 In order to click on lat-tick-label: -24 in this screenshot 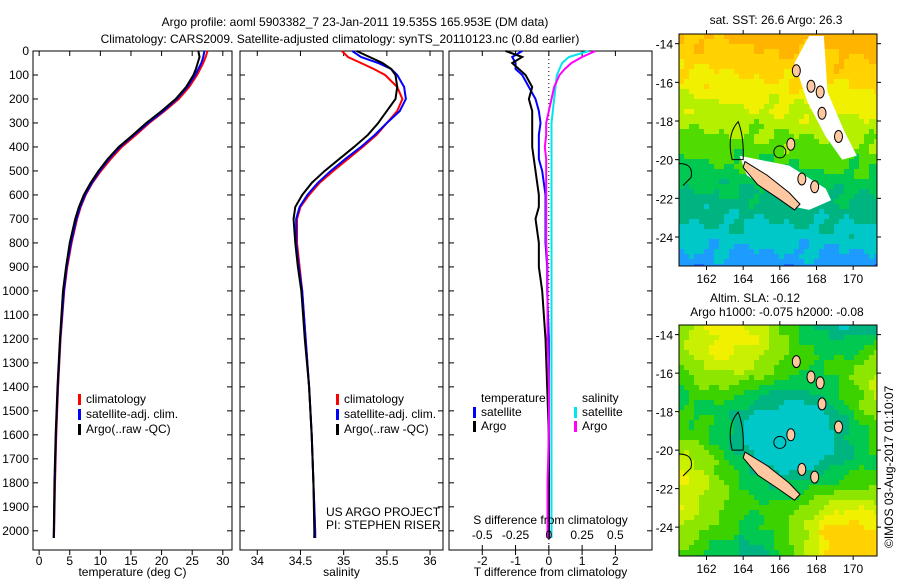, I will do `click(665, 528)`.